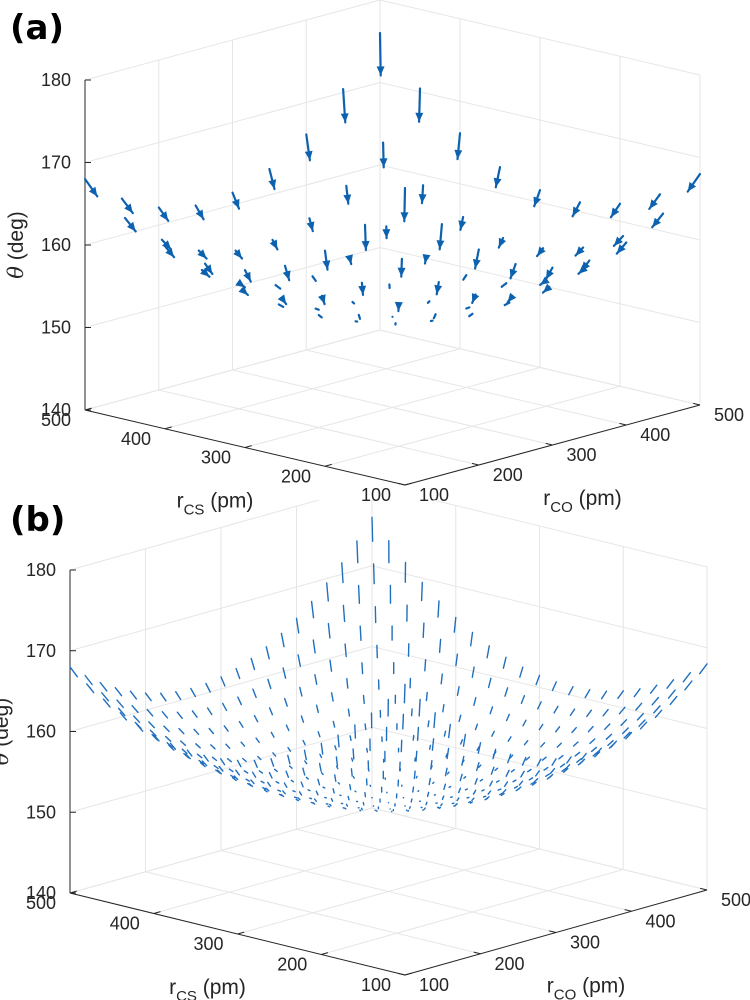  I want to click on y-tick-label: 100, so click(434, 495).